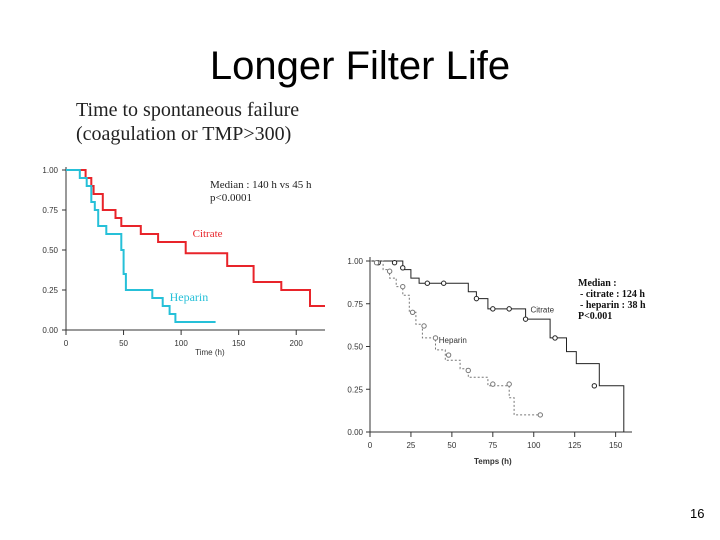 Image resolution: width=720 pixels, height=540 pixels. Describe the element at coordinates (697, 513) in the screenshot. I see `page-number: 16` at that location.